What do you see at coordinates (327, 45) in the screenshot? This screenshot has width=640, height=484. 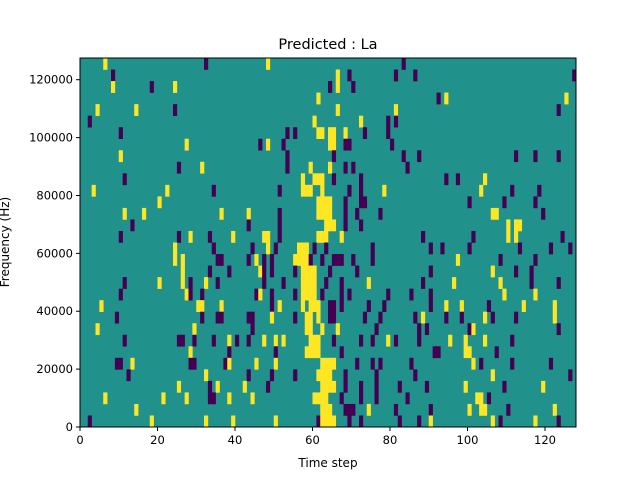 I see `chart-title: Predicted : La` at bounding box center [327, 45].